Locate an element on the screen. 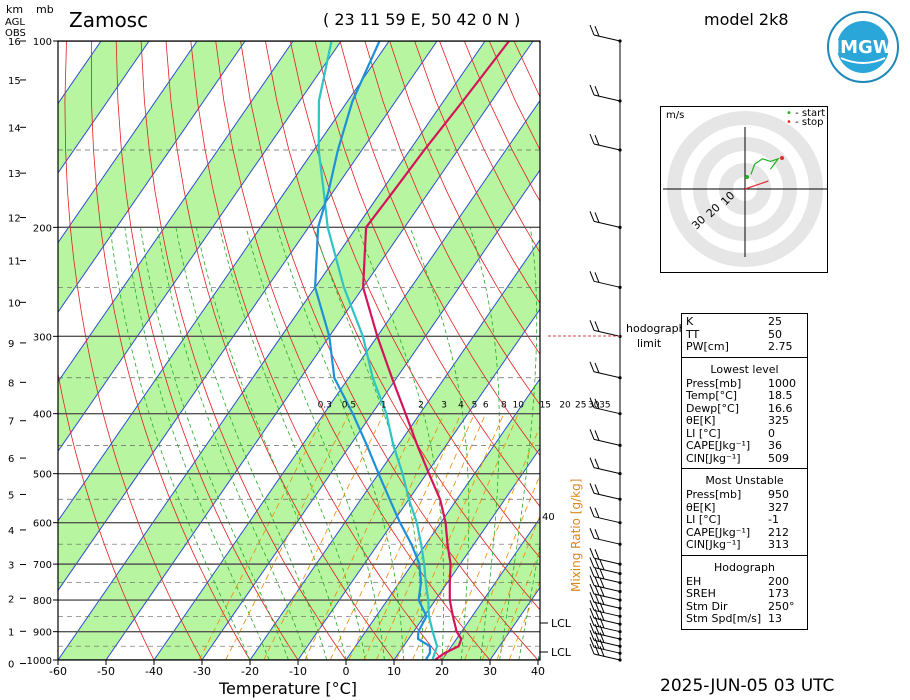  lowest-level-value: 1000 is located at coordinates (782, 383).